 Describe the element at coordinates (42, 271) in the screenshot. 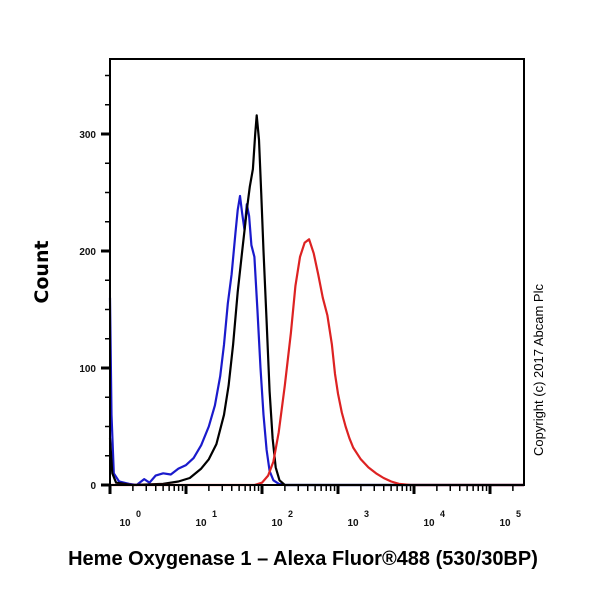

I see `y-axis-label: Count` at that location.